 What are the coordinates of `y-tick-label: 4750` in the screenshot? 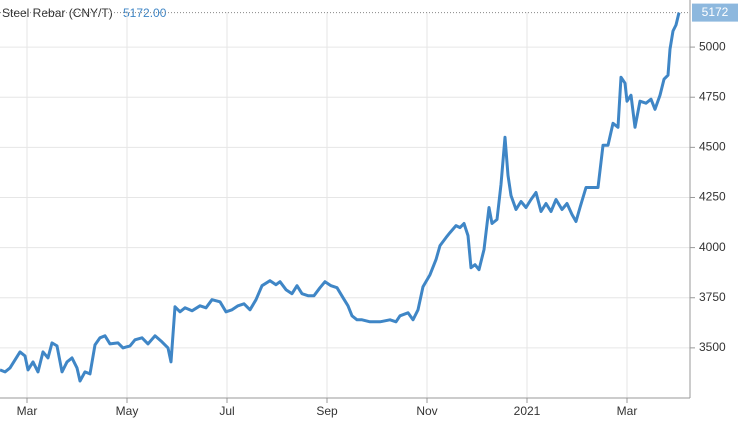 It's located at (712, 96).